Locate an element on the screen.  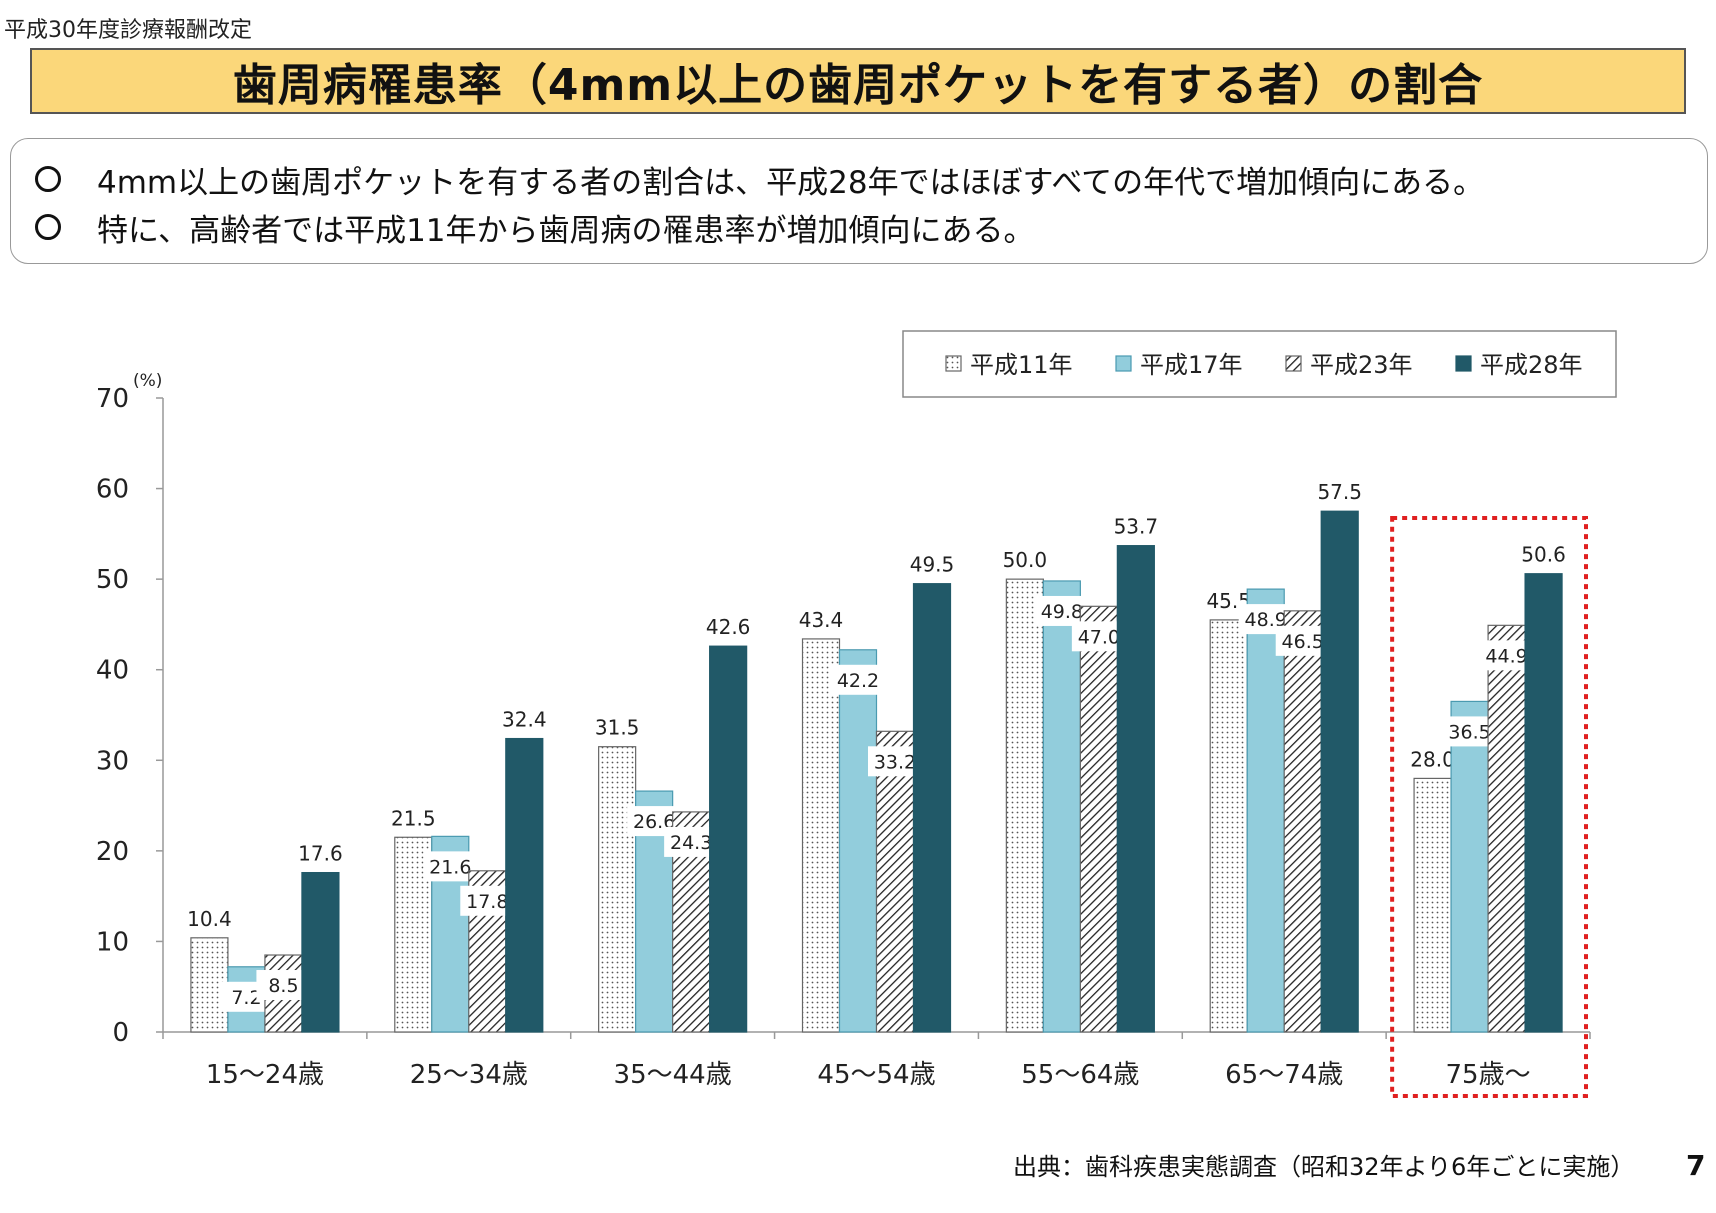
data-label: 44.9 is located at coordinates (1506, 656).